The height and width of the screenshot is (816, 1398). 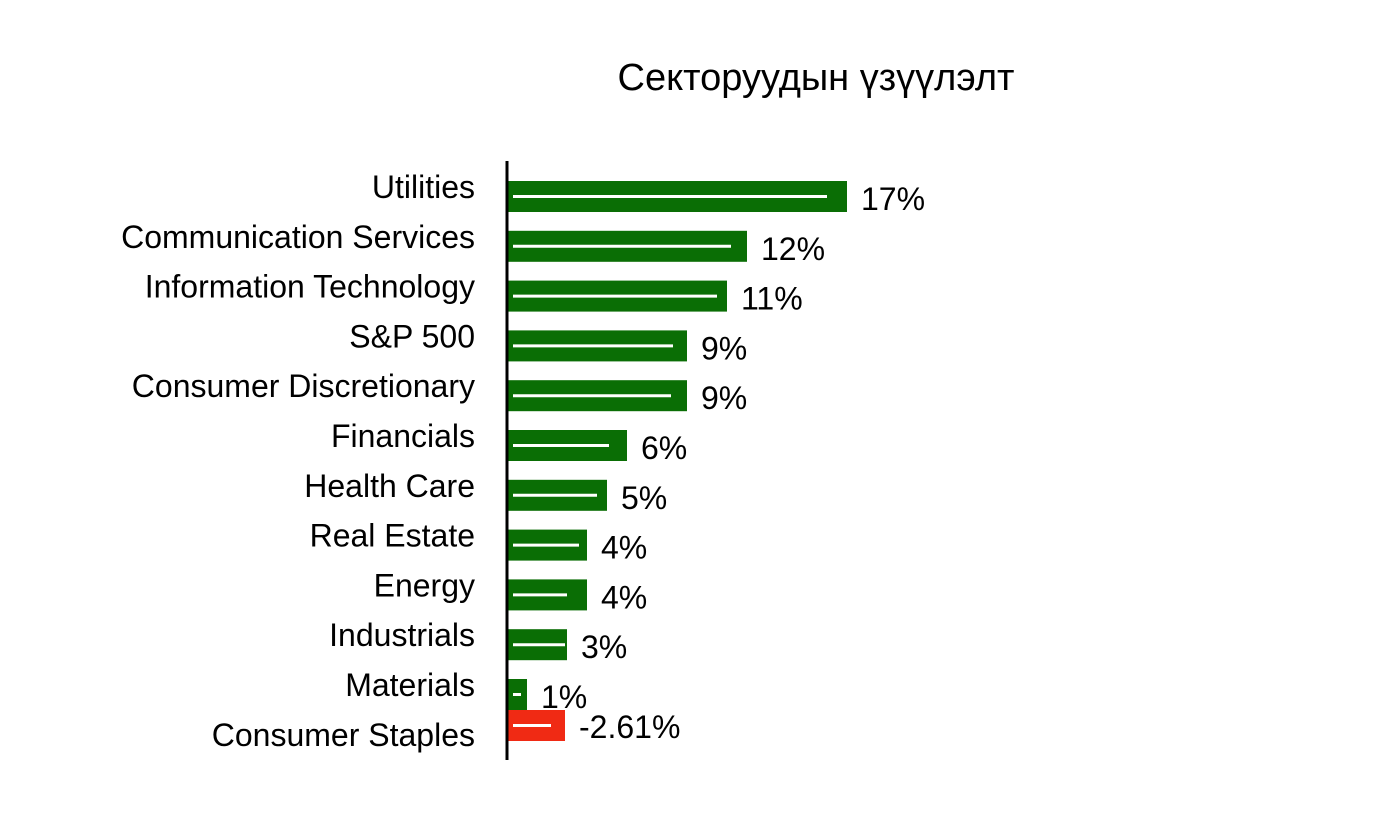 What do you see at coordinates (664, 448) in the screenshot?
I see `value-label-5: 6%` at bounding box center [664, 448].